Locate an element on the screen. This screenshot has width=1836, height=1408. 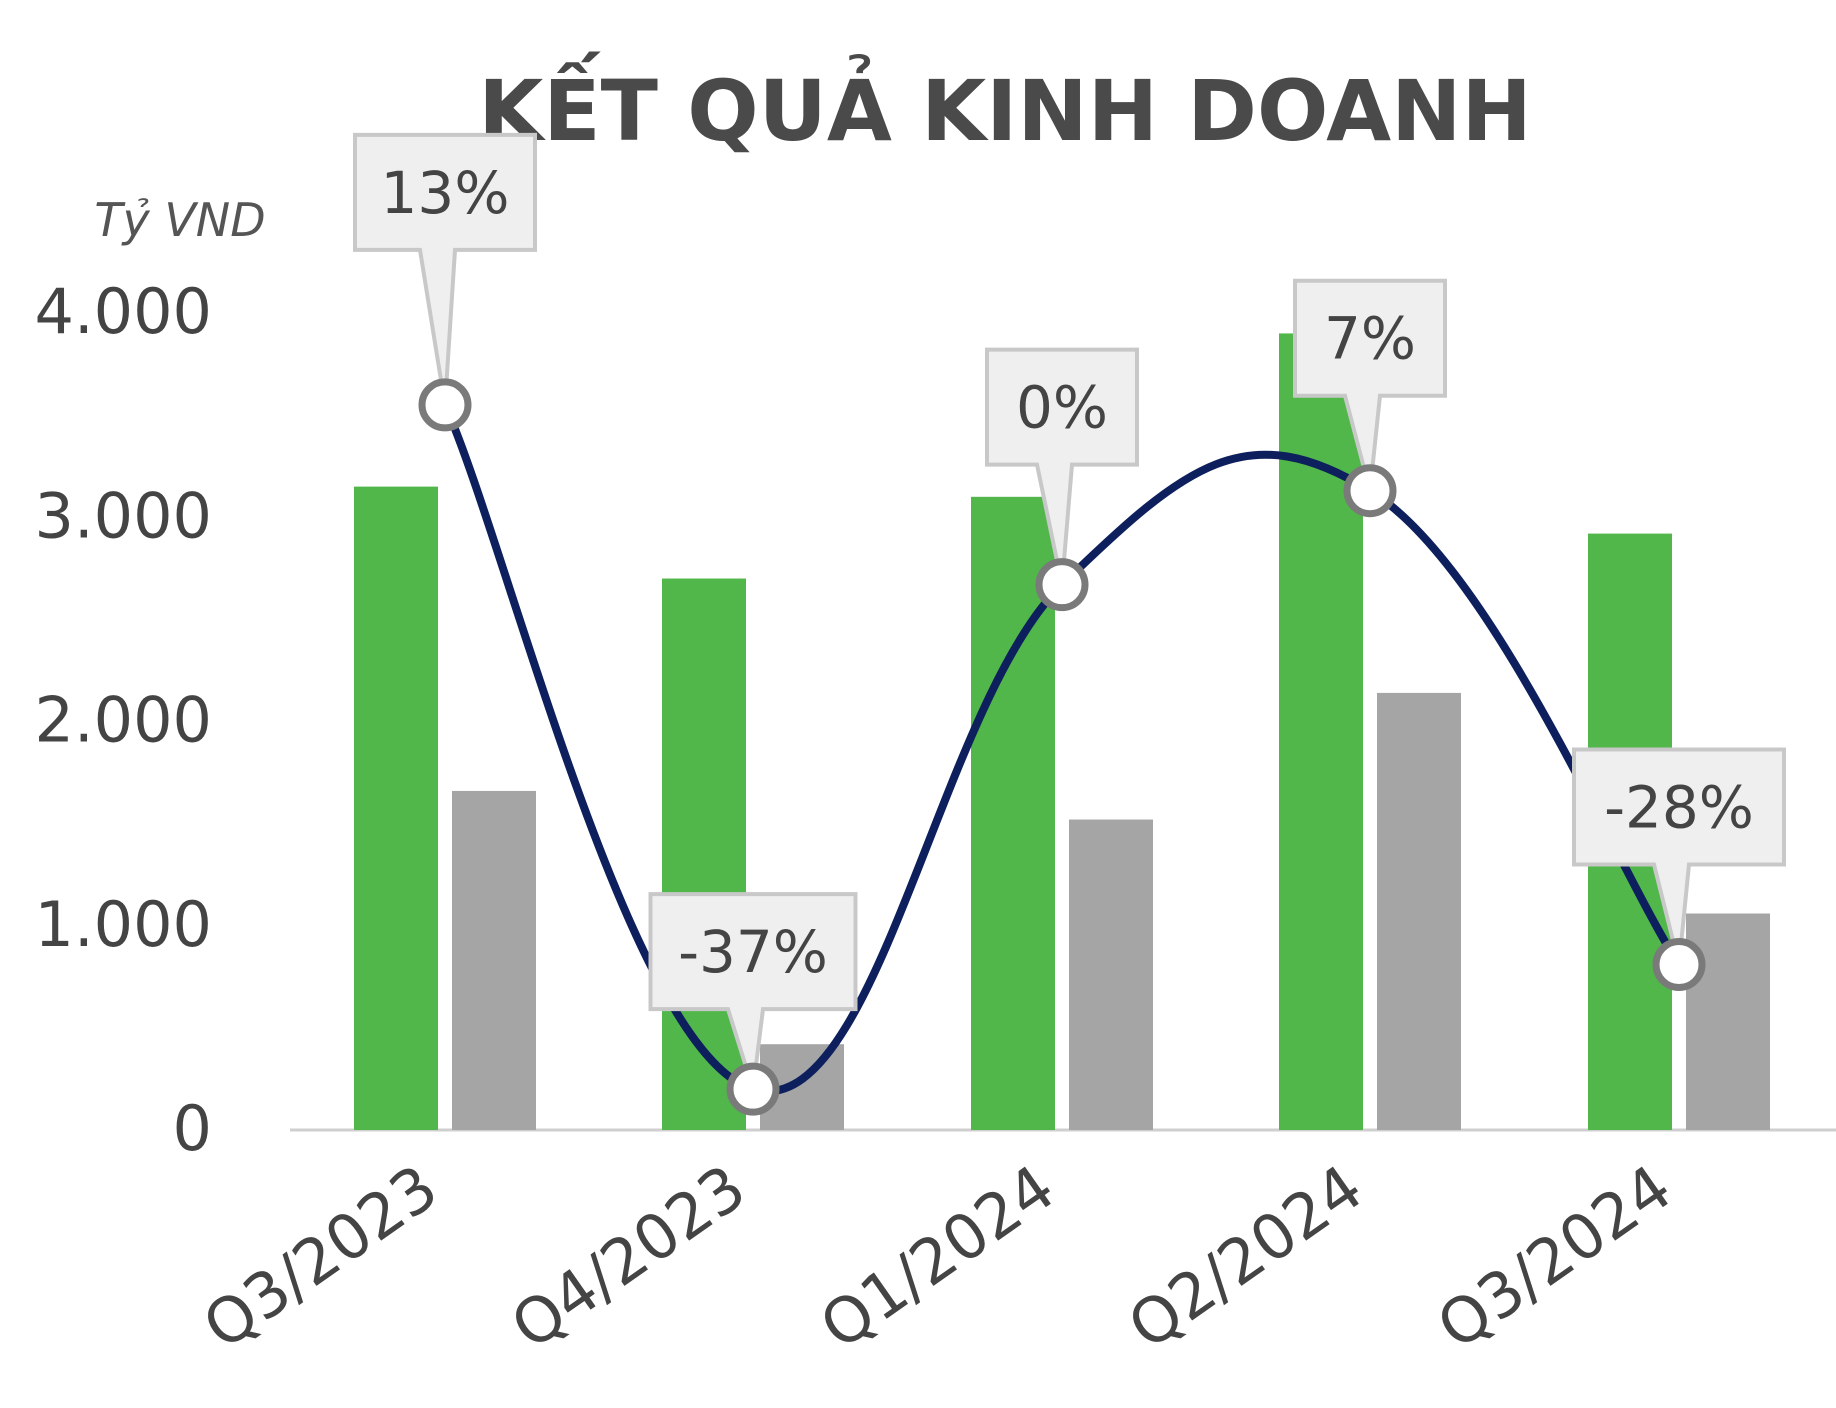
x-axis-categories: Q3/2023 Q4/2023 Q1/2024 Q2/2024 Q3/2024 is located at coordinates (937, 1256).